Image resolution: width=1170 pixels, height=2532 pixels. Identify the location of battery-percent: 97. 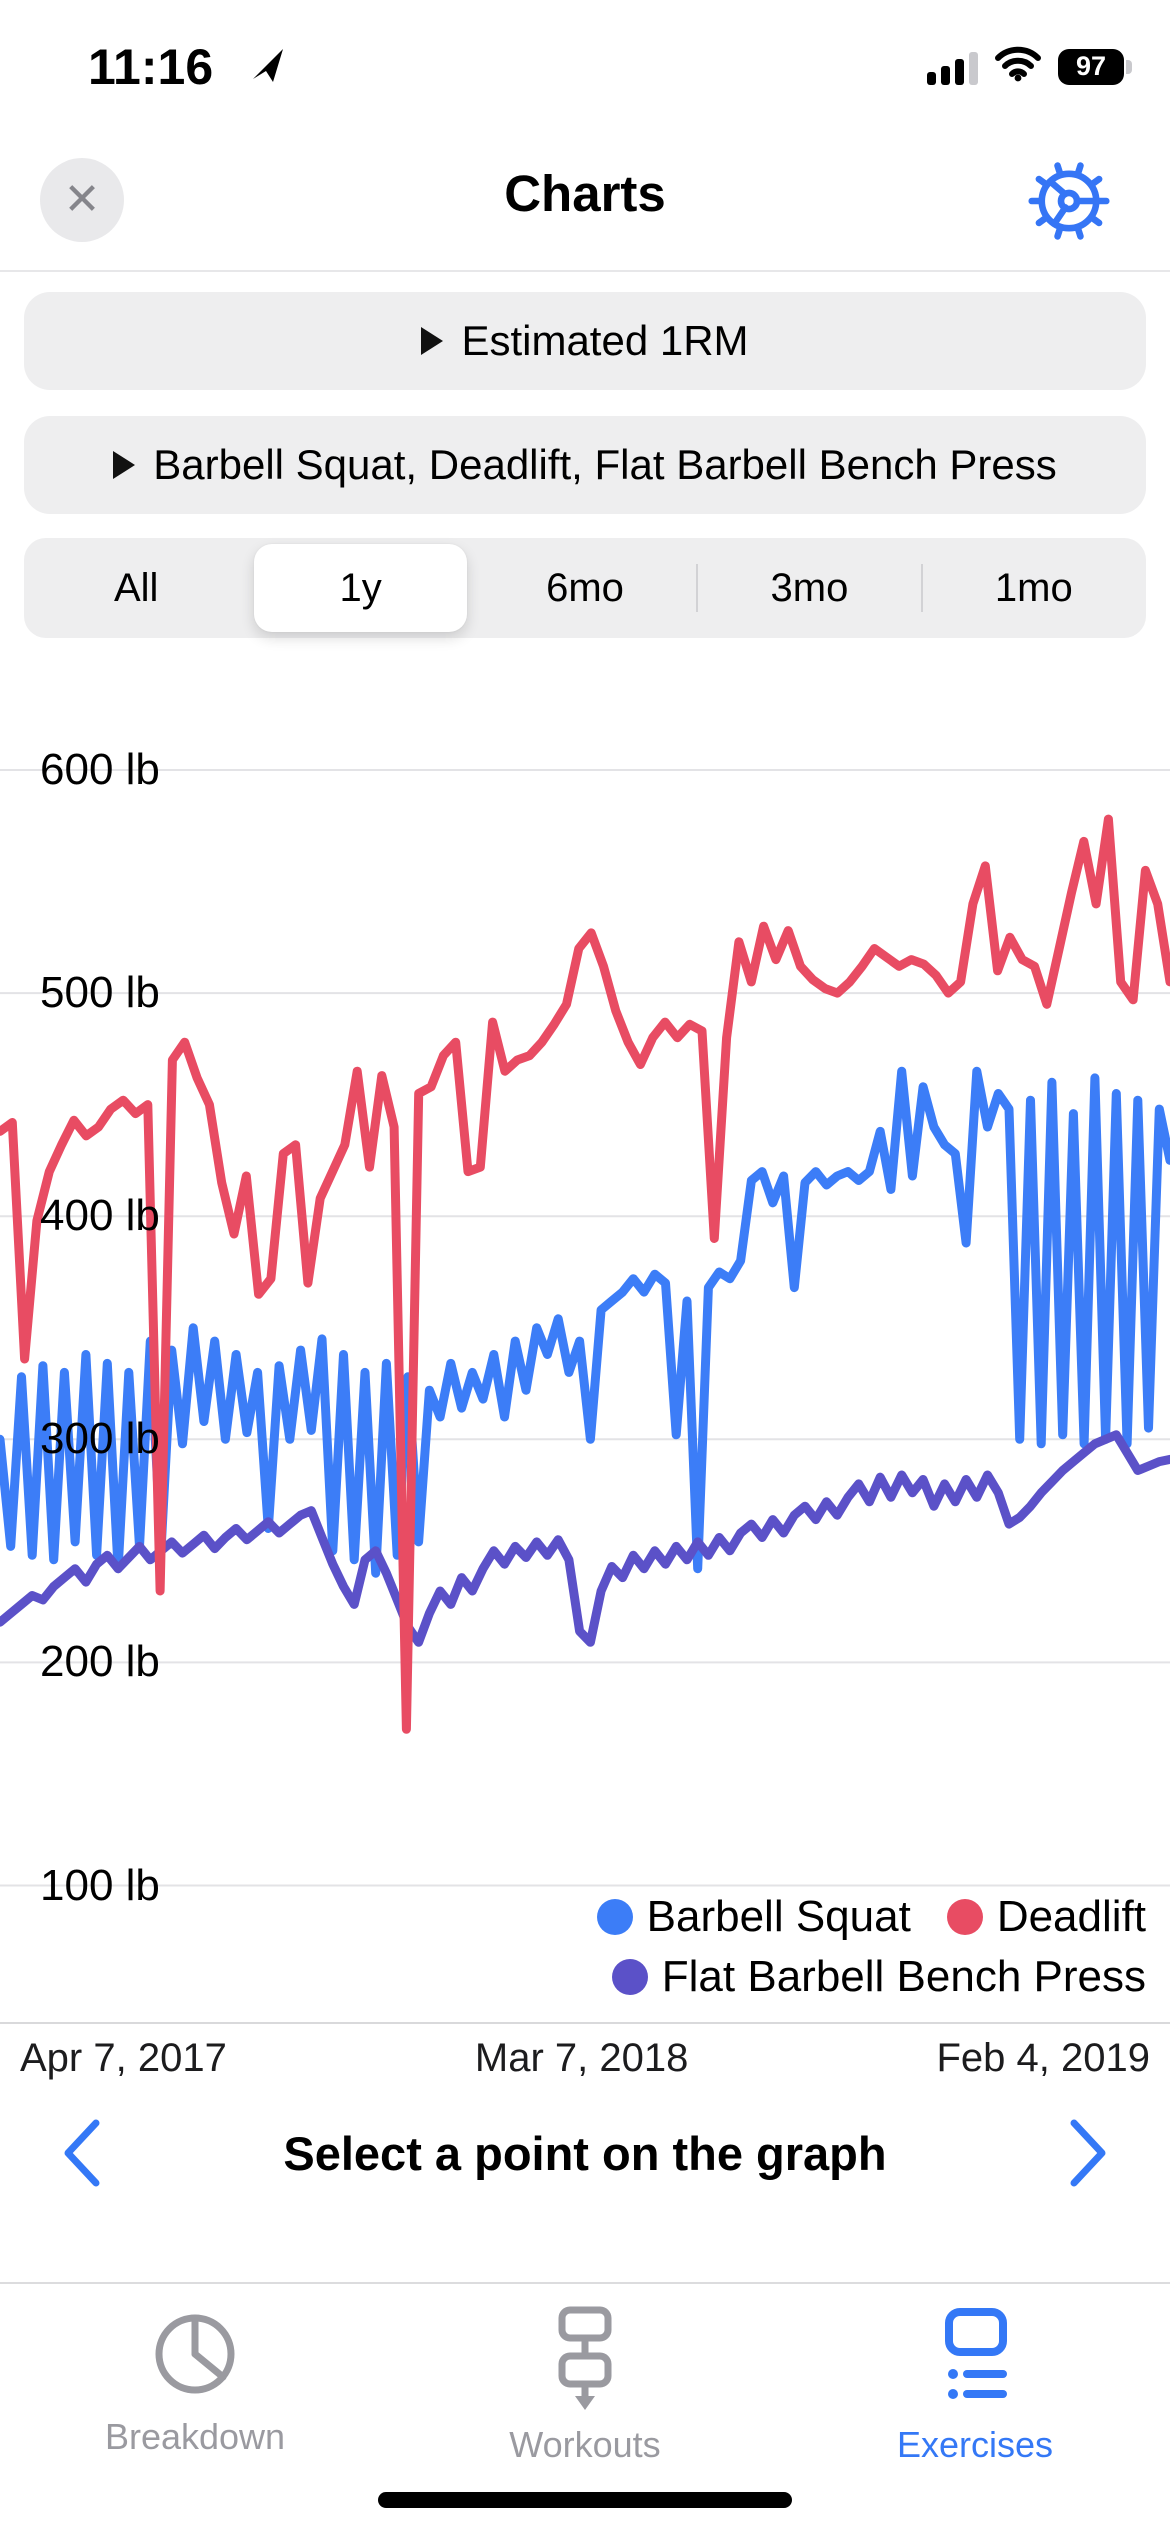
(1091, 66).